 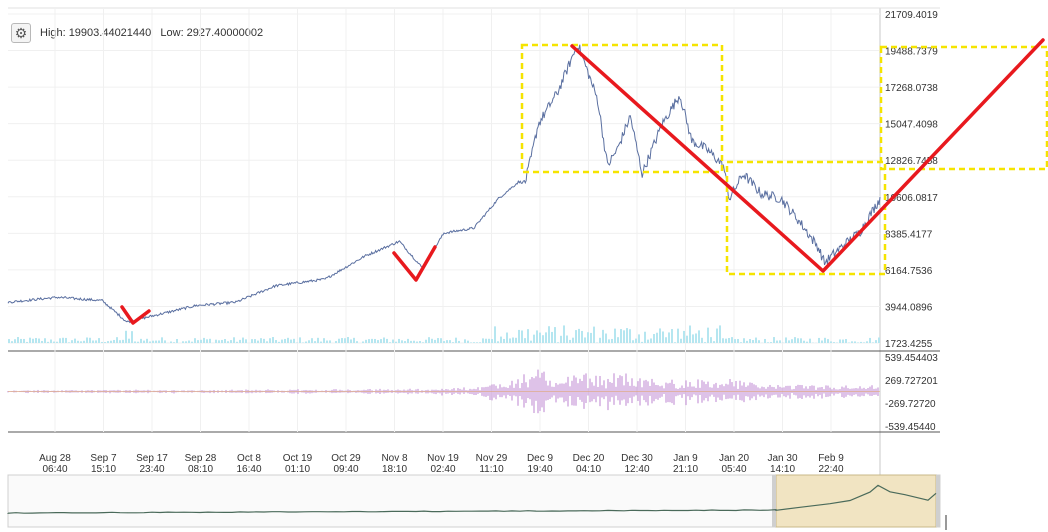 What do you see at coordinates (345, 469) in the screenshot?
I see `x-tick-label: 09:40` at bounding box center [345, 469].